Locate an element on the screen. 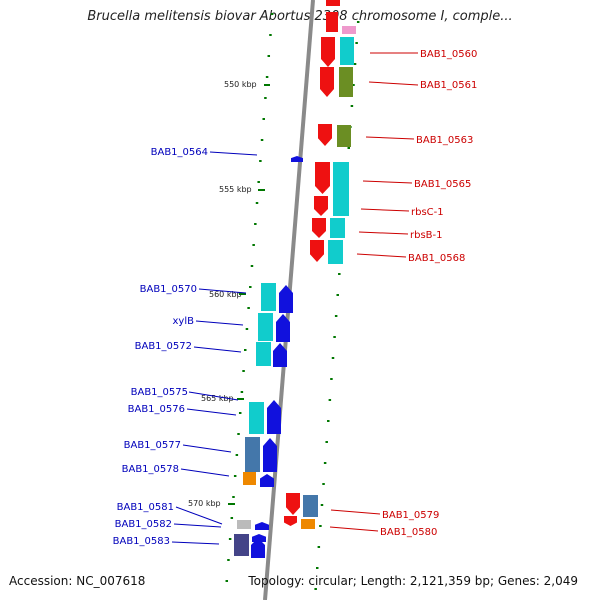 The image size is (600, 600). left-gene-label: BAB1_0570 is located at coordinates (168, 289).